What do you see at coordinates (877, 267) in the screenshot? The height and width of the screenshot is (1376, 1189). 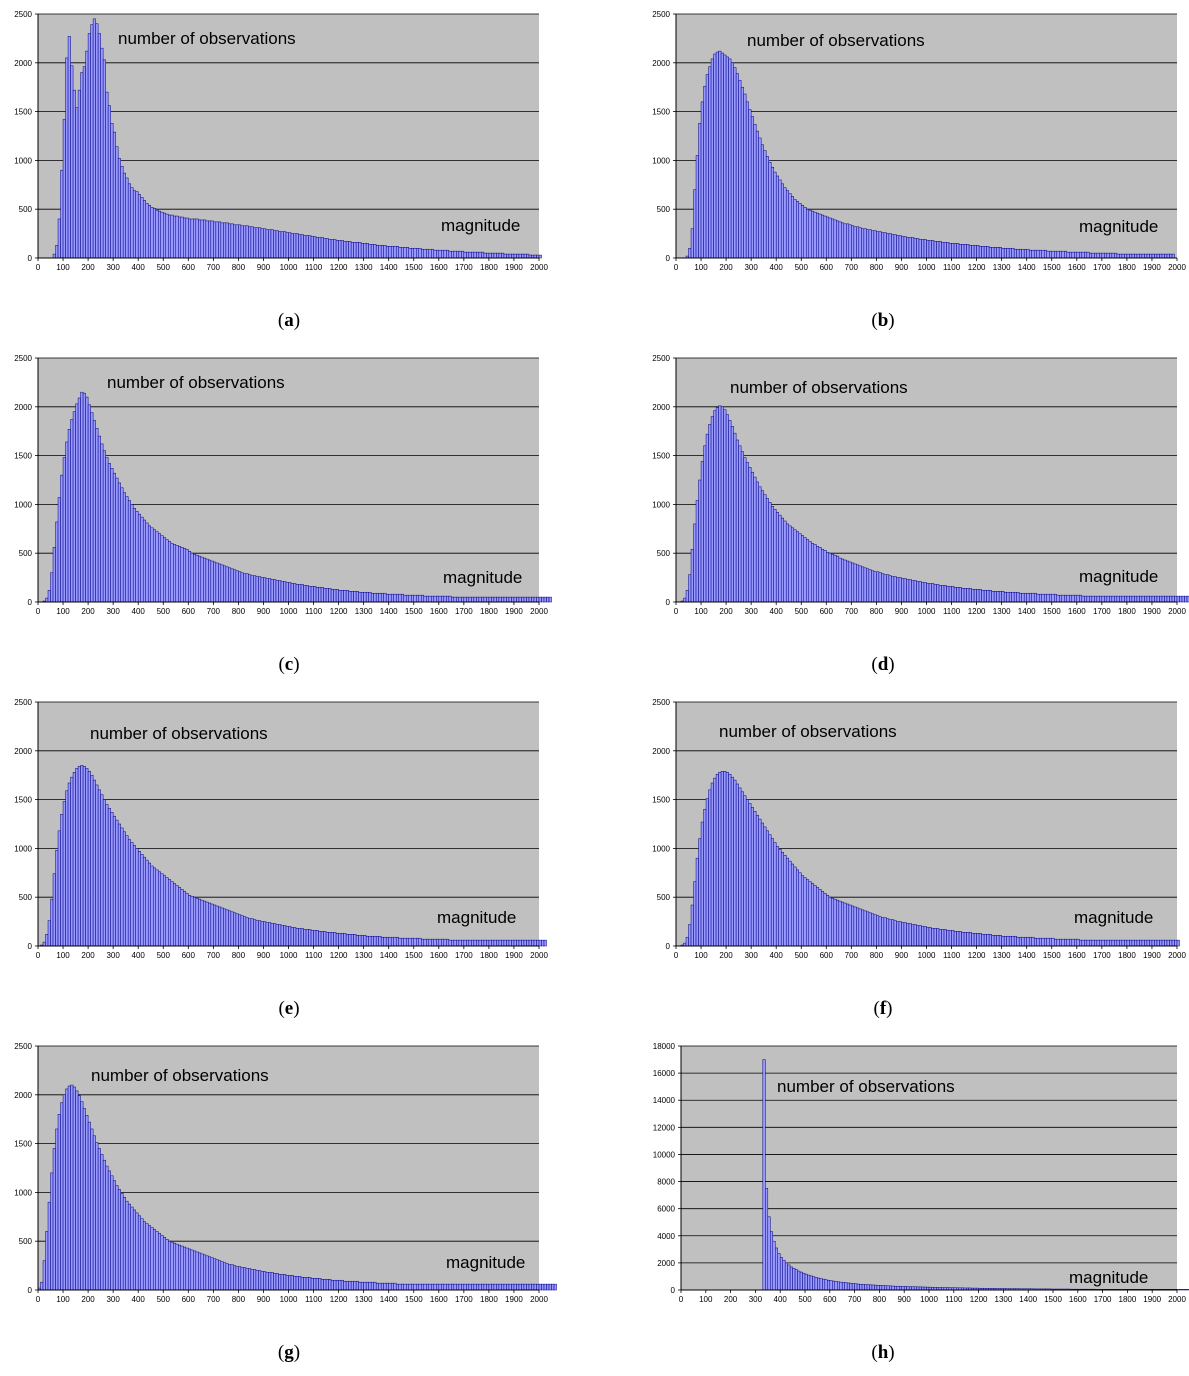 I see `x-tick-label: 800` at bounding box center [877, 267].